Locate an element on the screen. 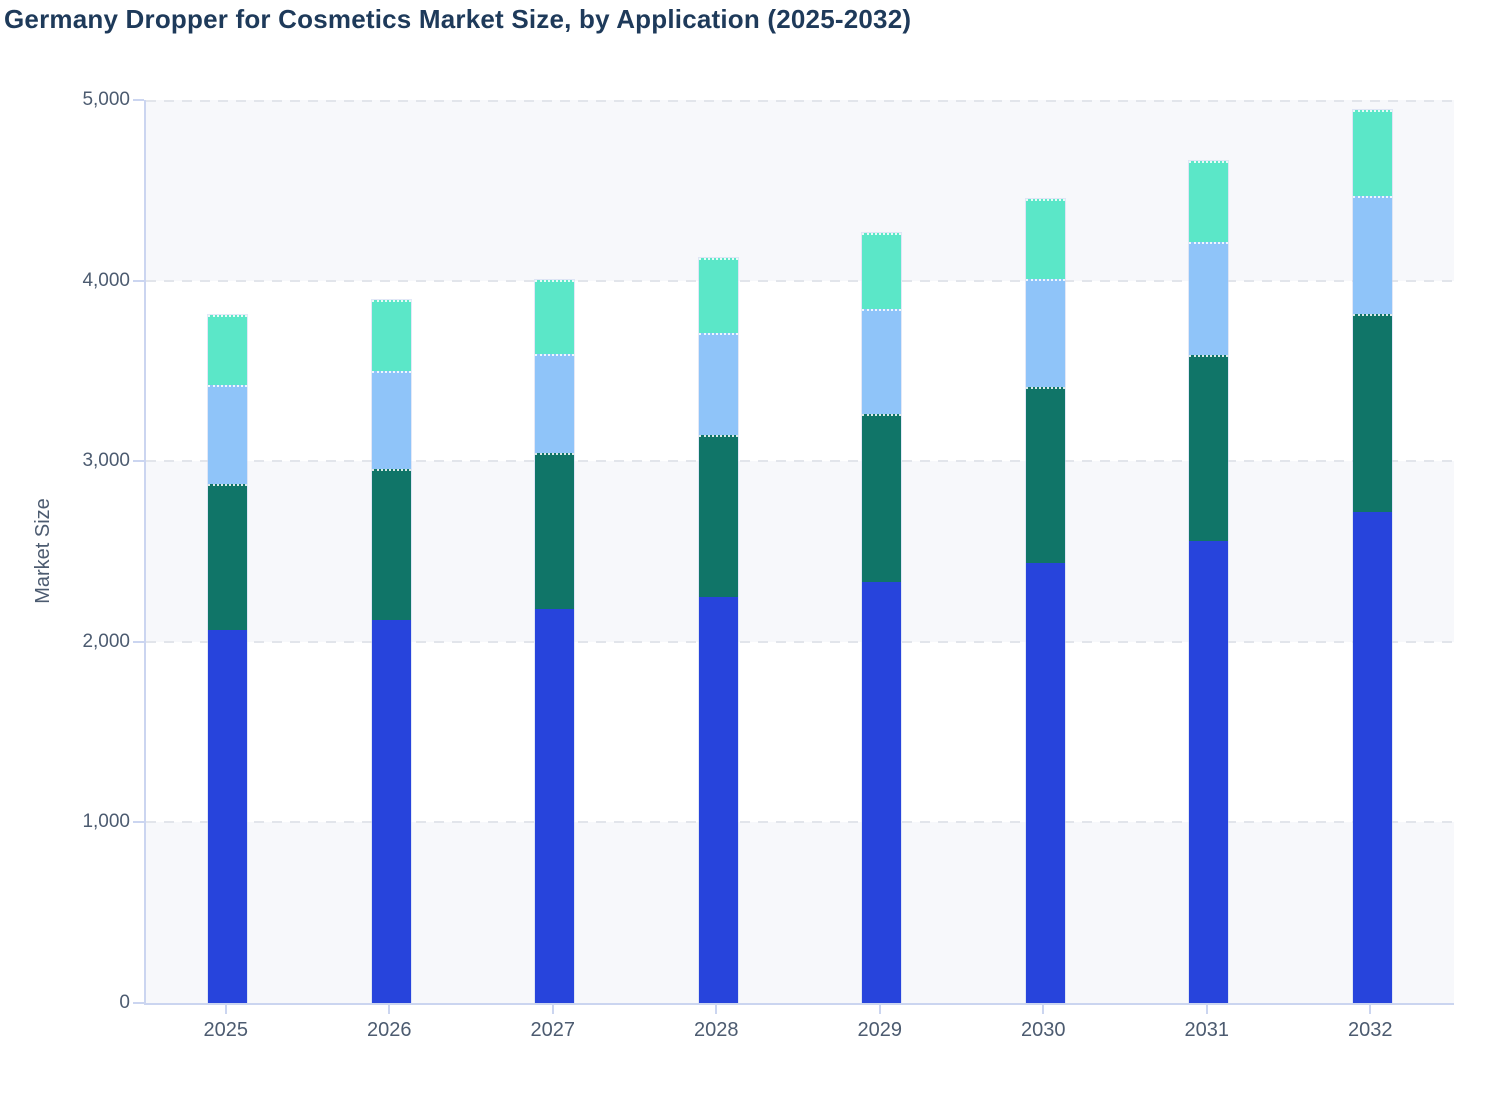  x-axis-tick-2029 is located at coordinates (879, 1009).